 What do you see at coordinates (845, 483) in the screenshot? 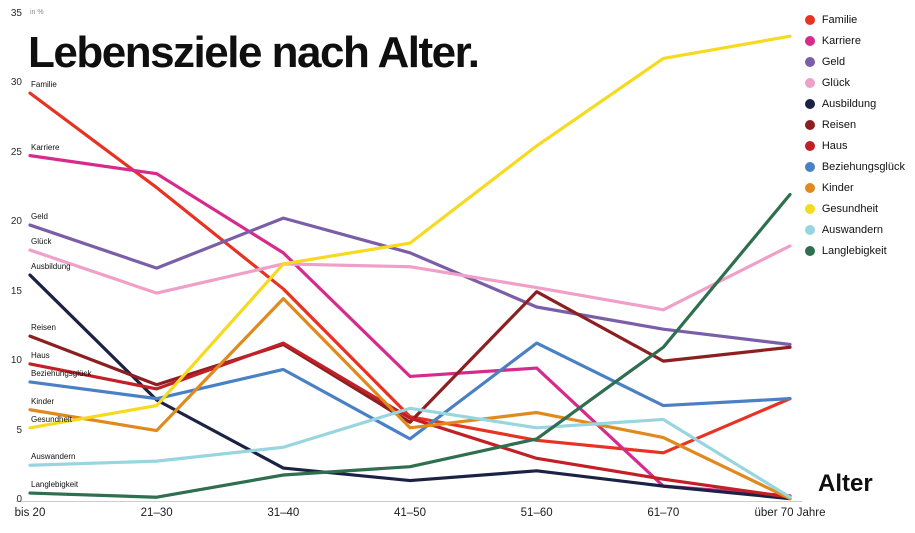
I see `x-axis-title: Alter` at bounding box center [845, 483].